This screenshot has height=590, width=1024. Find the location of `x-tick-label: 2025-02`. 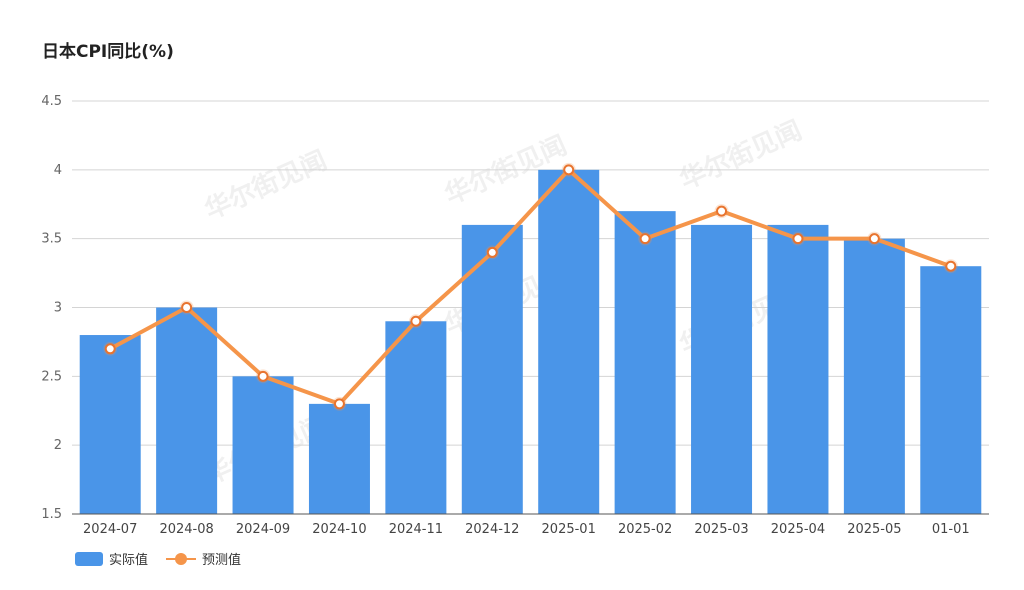

x-tick-label: 2025-02 is located at coordinates (645, 529).